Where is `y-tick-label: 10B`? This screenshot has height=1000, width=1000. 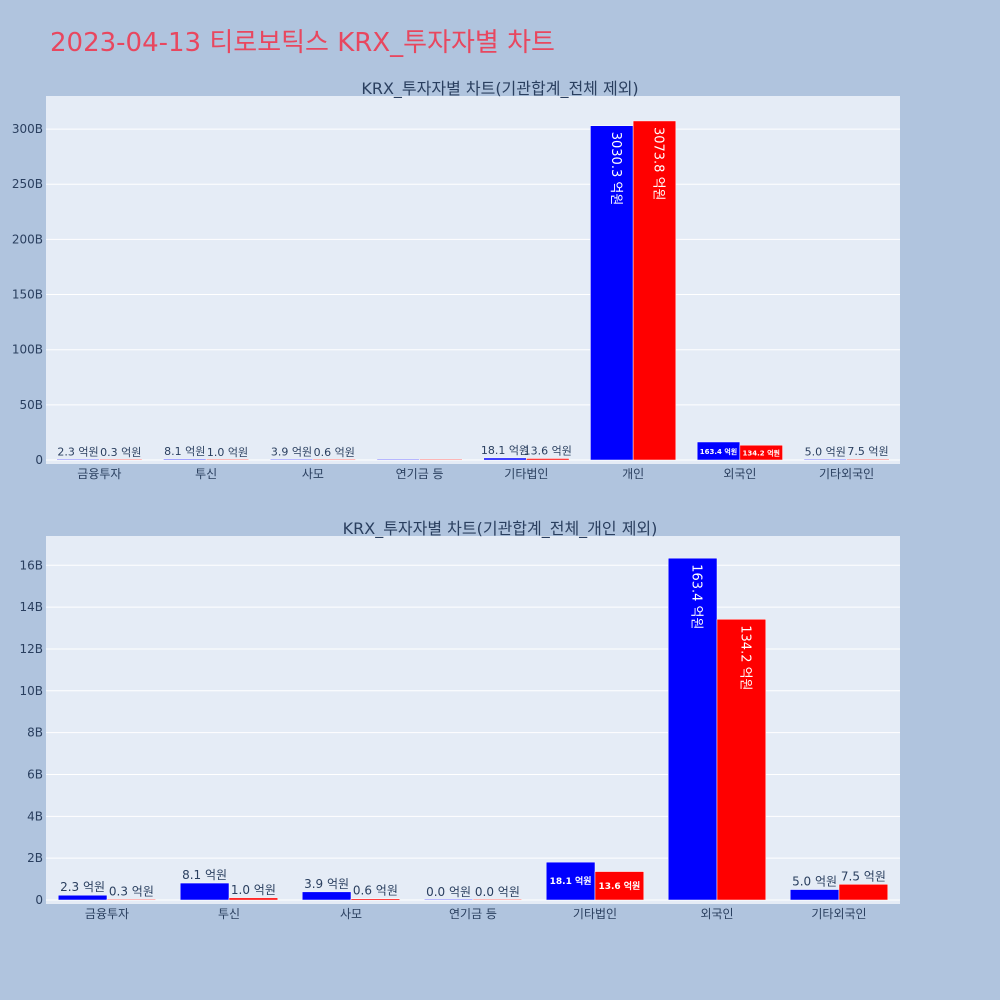
y-tick-label: 10B is located at coordinates (31, 691).